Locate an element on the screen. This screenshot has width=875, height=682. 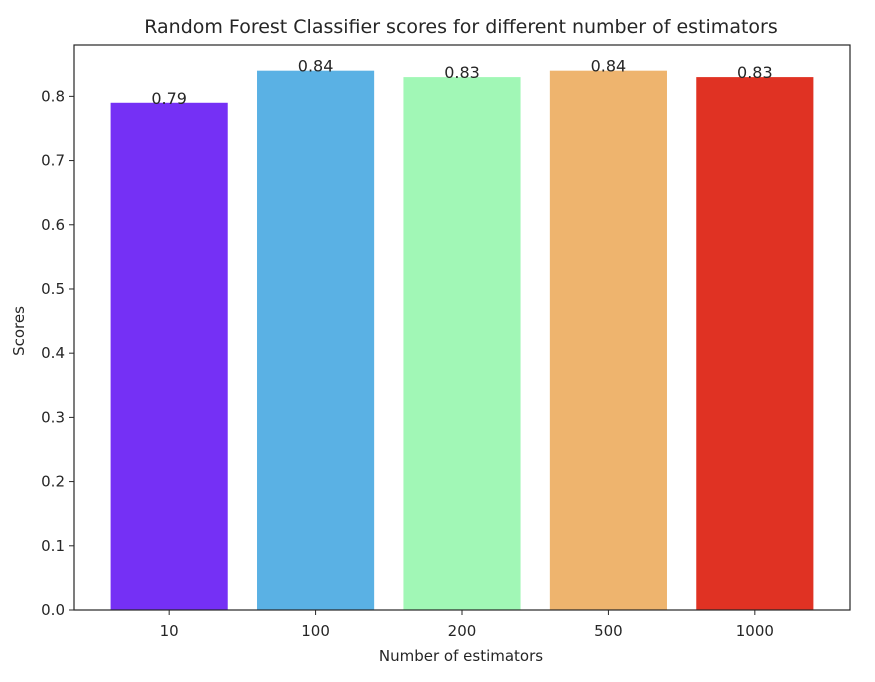
data-label-200: 0.83 is located at coordinates (462, 72).